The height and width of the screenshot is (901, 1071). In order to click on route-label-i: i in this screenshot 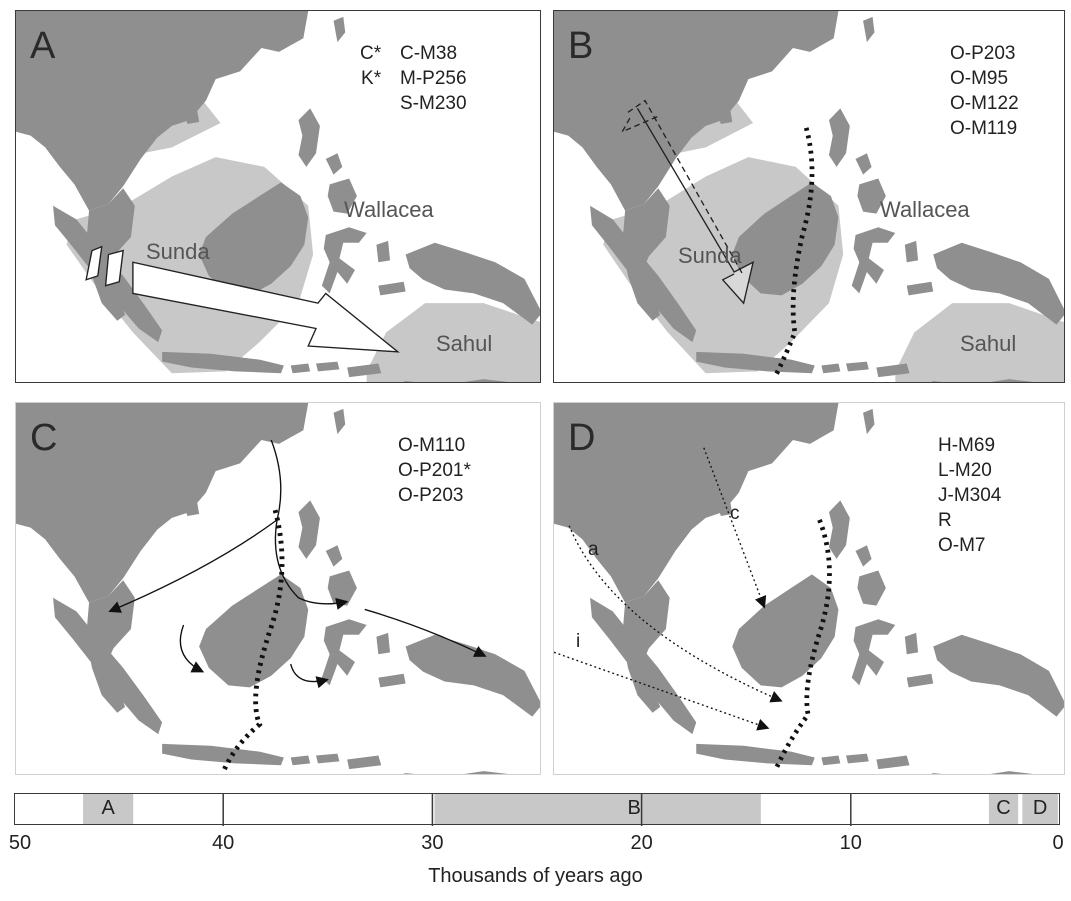, I will do `click(578, 641)`.